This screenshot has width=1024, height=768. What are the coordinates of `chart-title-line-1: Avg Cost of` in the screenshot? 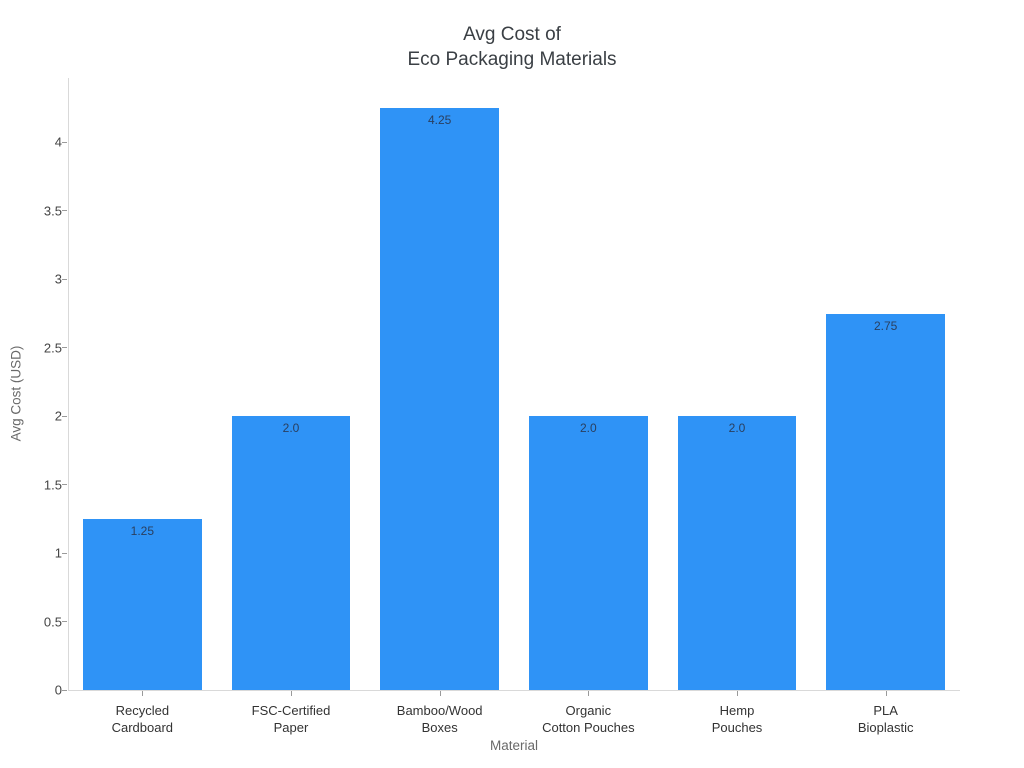 It's located at (512, 34).